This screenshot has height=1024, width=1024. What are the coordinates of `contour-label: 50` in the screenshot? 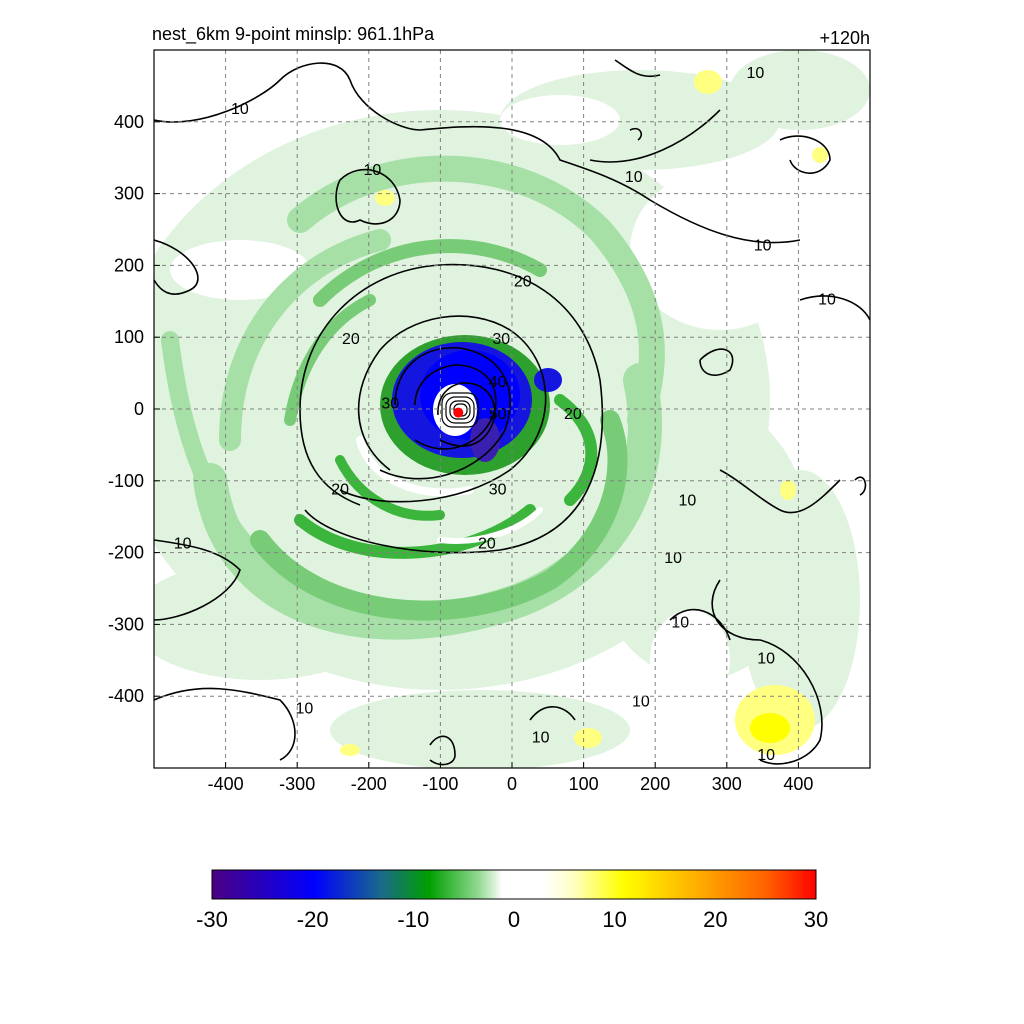 It's located at (498, 414).